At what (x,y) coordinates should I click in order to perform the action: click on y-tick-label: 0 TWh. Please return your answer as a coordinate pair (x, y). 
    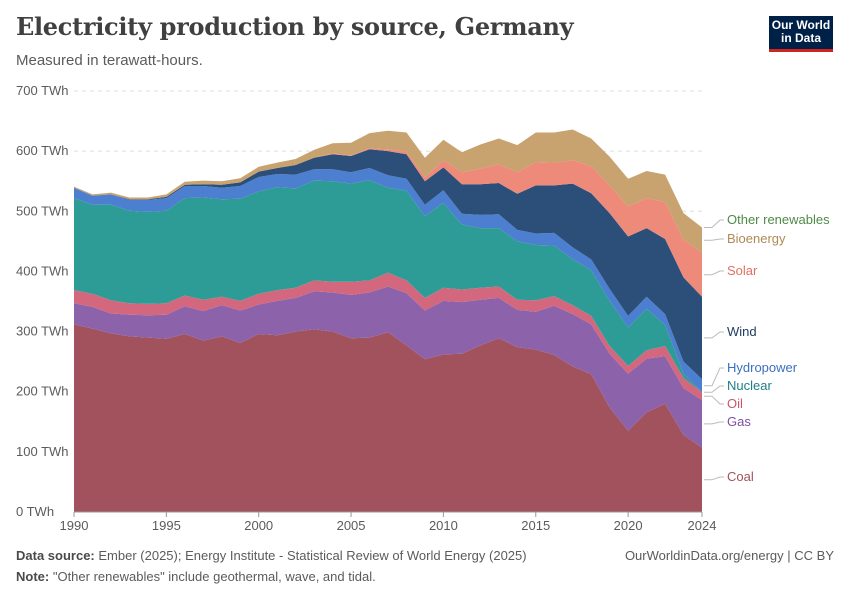
    Looking at the image, I should click on (35, 511).